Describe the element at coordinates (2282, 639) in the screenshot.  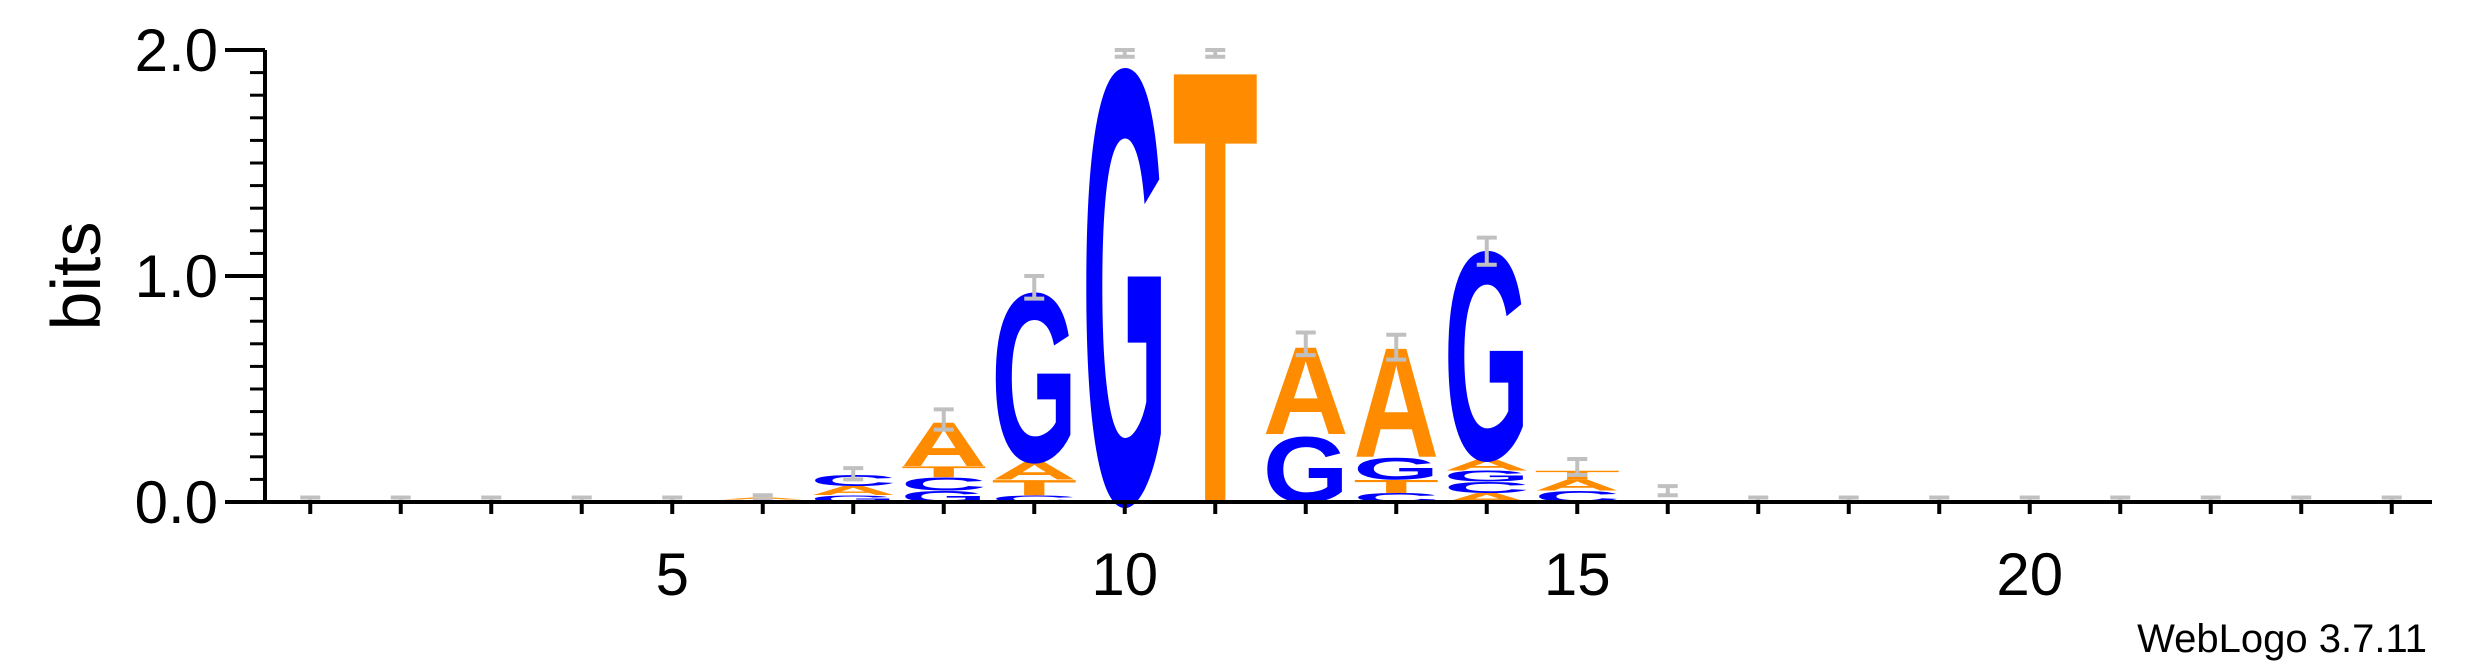
I see `footer-version-label: WebLogo 3.7.11` at that location.